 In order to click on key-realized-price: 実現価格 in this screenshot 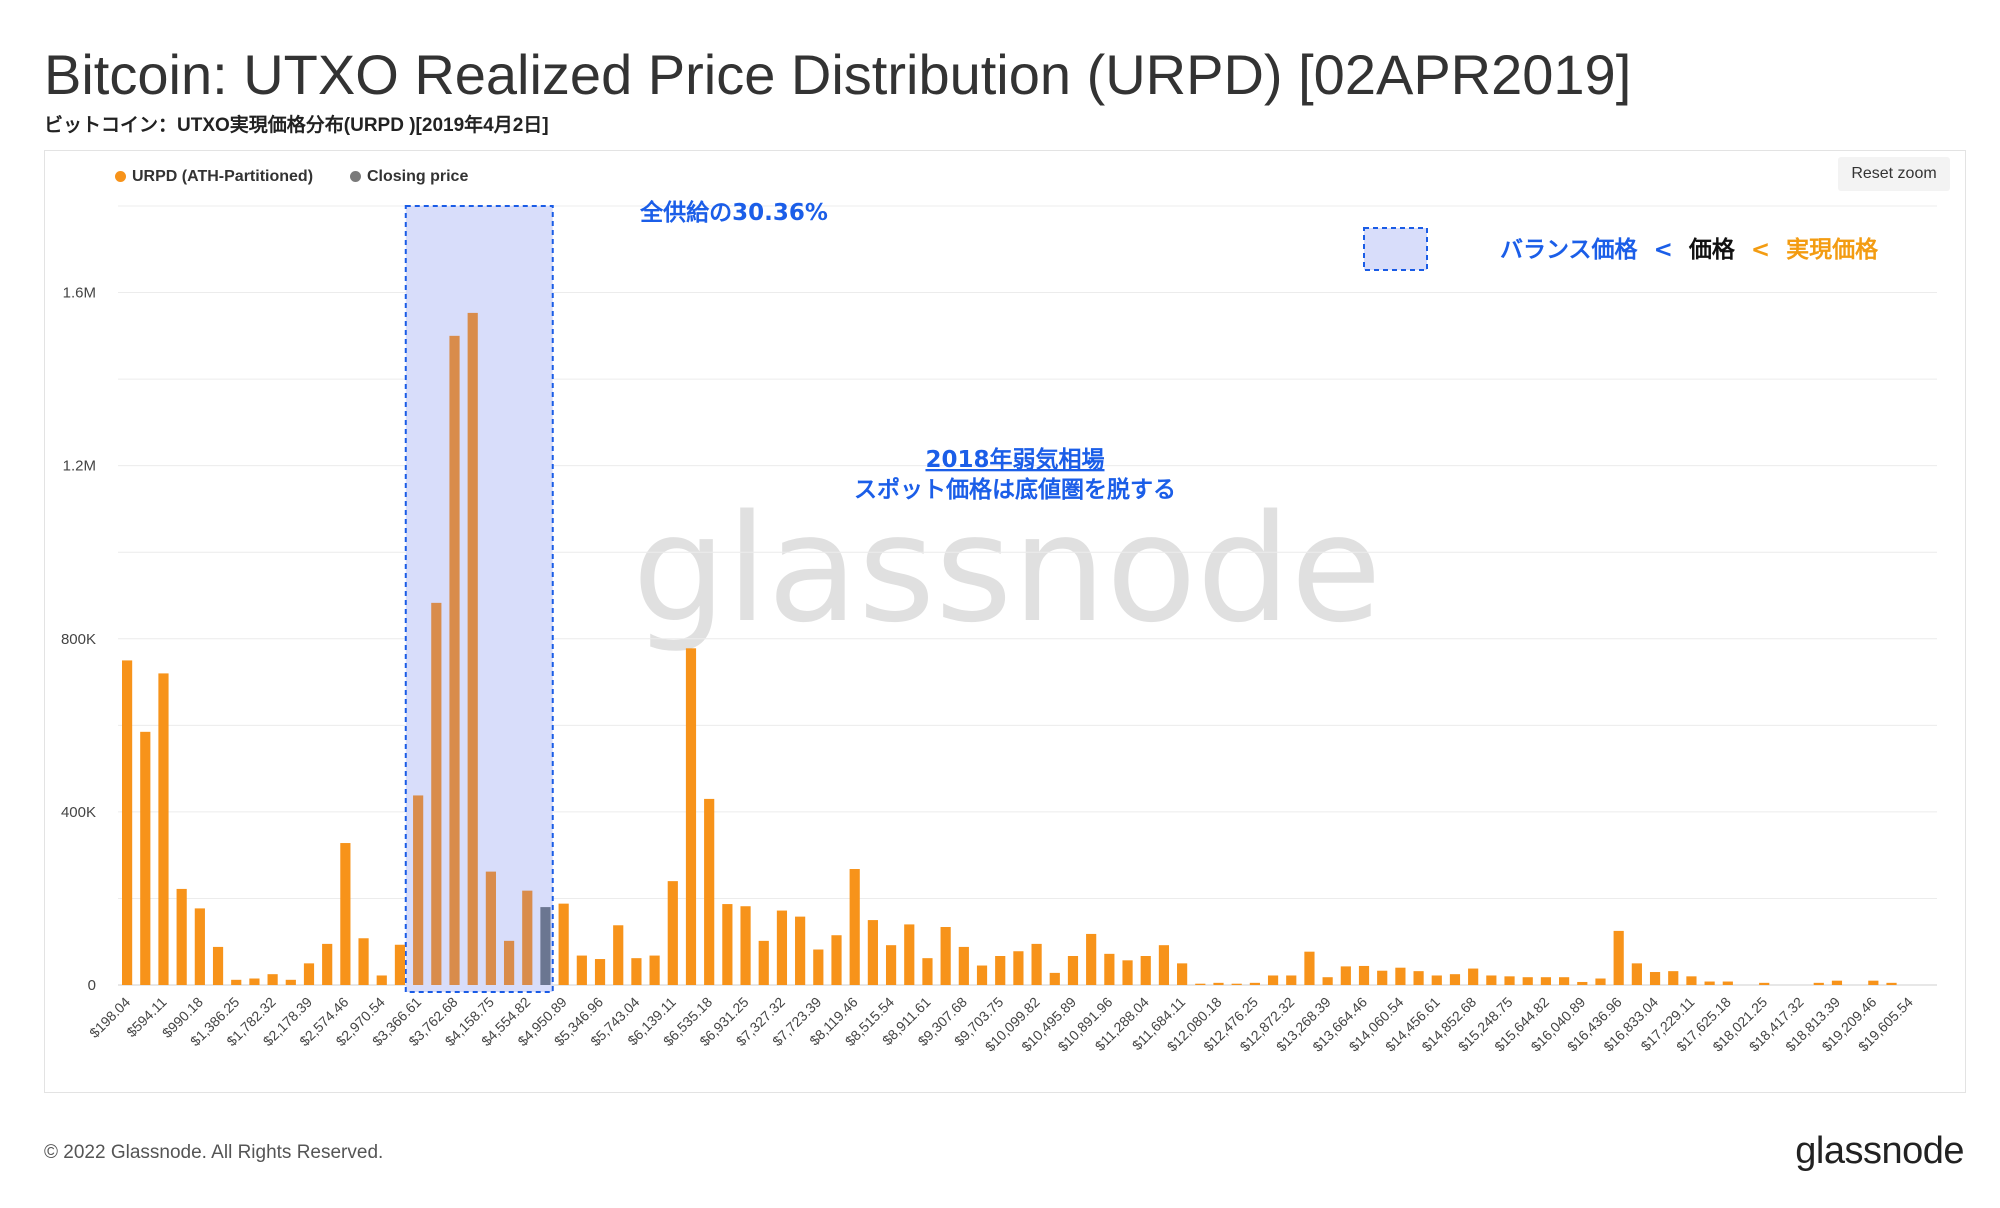, I will do `click(1832, 249)`.